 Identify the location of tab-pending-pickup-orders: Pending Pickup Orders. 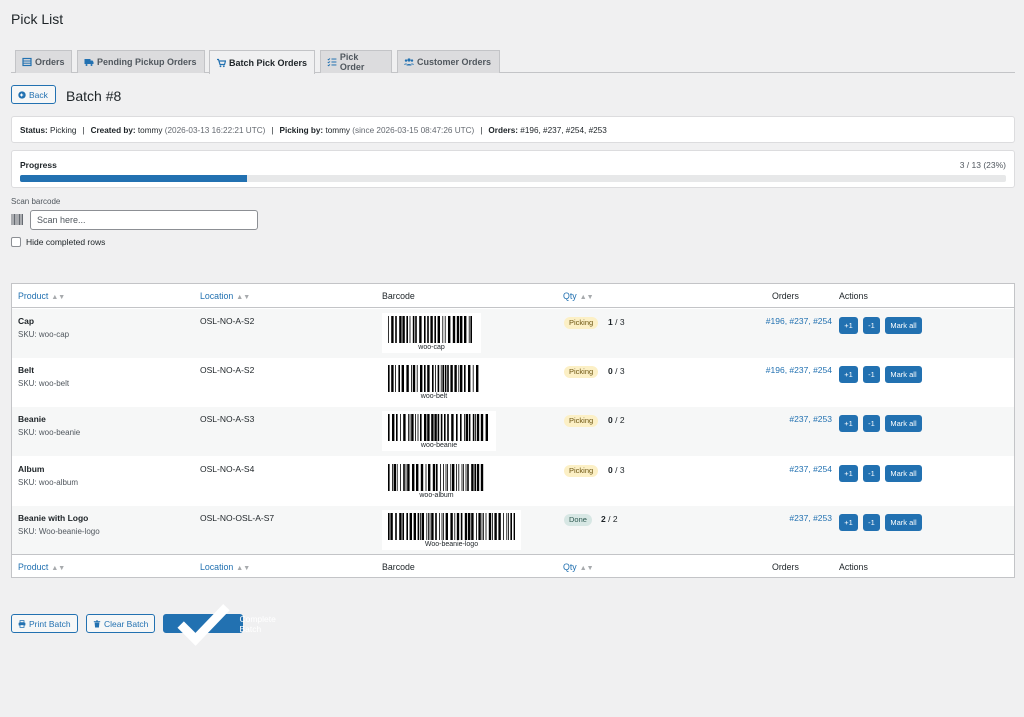
(141, 61).